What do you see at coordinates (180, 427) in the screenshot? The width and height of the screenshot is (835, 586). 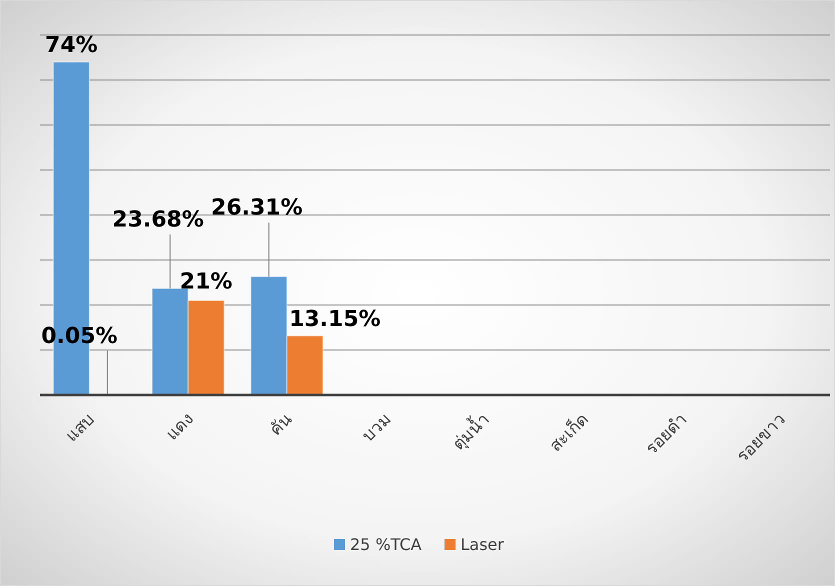 I see `x-tick-label: แดง` at bounding box center [180, 427].